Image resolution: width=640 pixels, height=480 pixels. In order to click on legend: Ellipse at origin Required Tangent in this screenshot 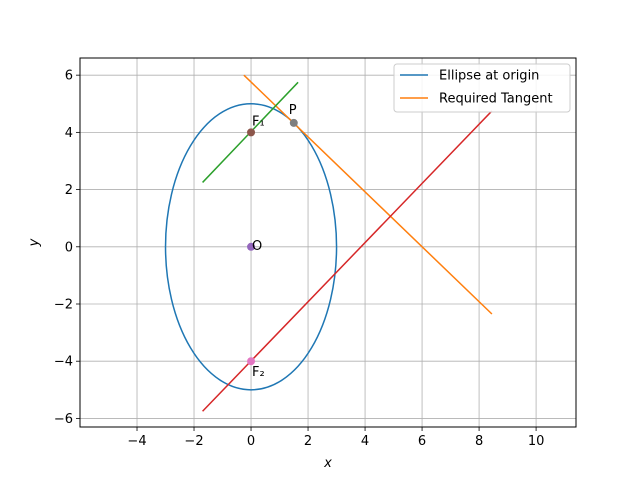, I will do `click(482, 88)`.